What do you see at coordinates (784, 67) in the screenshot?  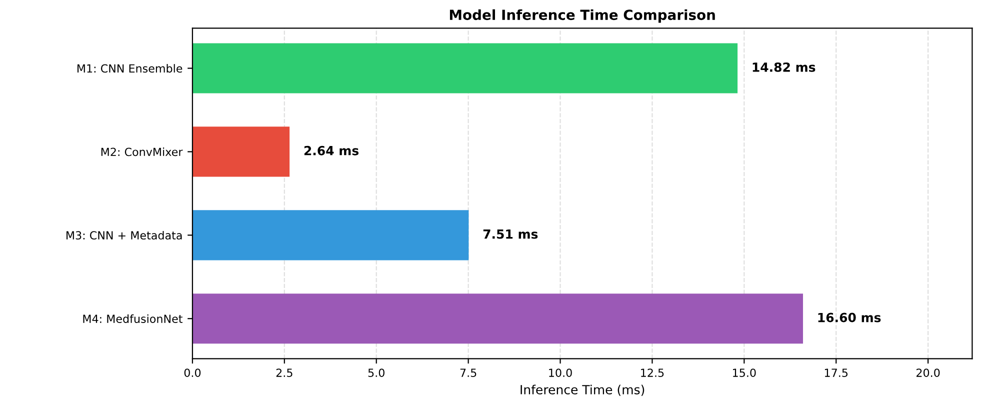 I see `data-label: 14.82 ms` at bounding box center [784, 67].